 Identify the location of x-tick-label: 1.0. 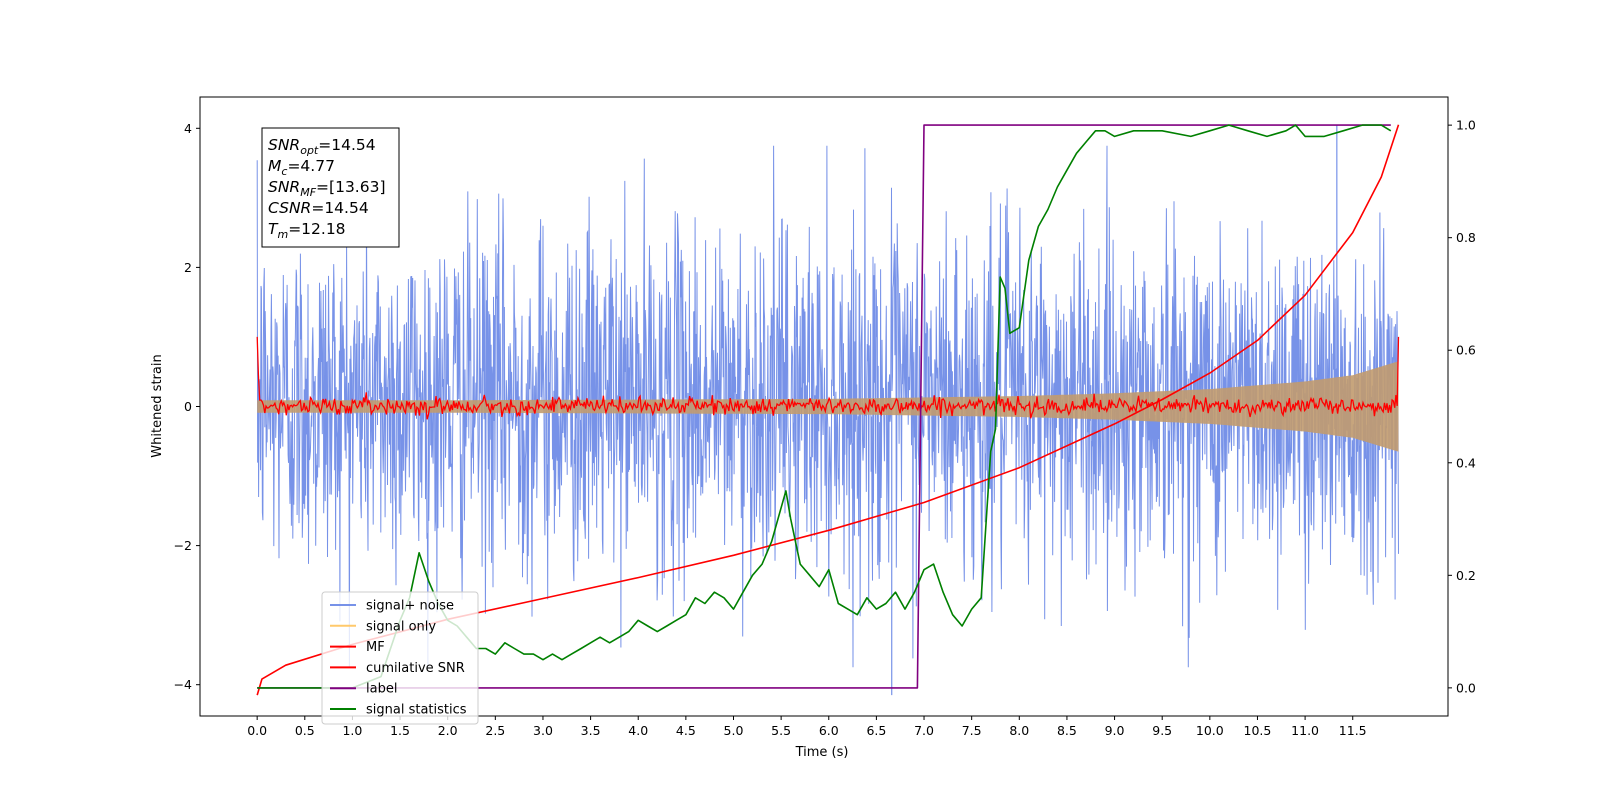
(352, 730).